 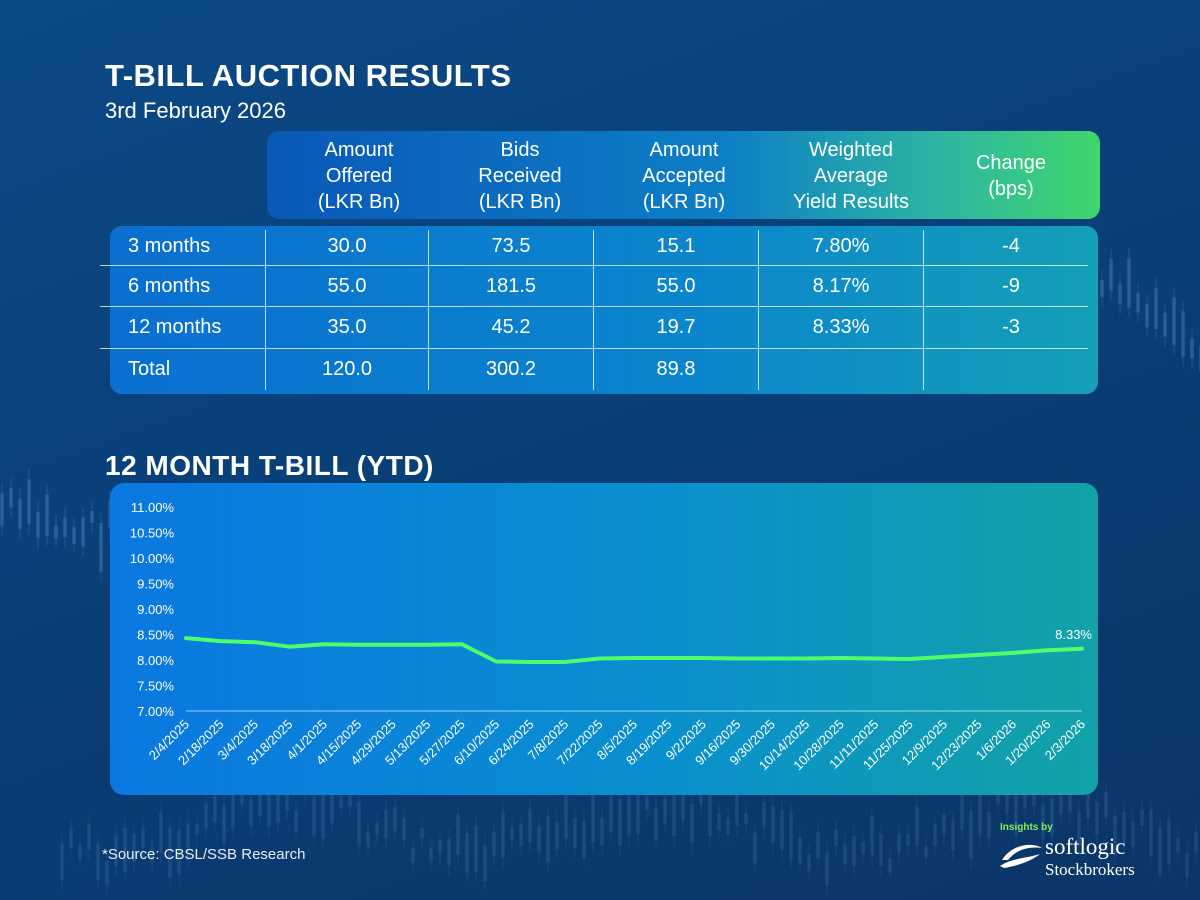 What do you see at coordinates (841, 286) in the screenshot?
I see `cell-weighted-yield: 8.17%` at bounding box center [841, 286].